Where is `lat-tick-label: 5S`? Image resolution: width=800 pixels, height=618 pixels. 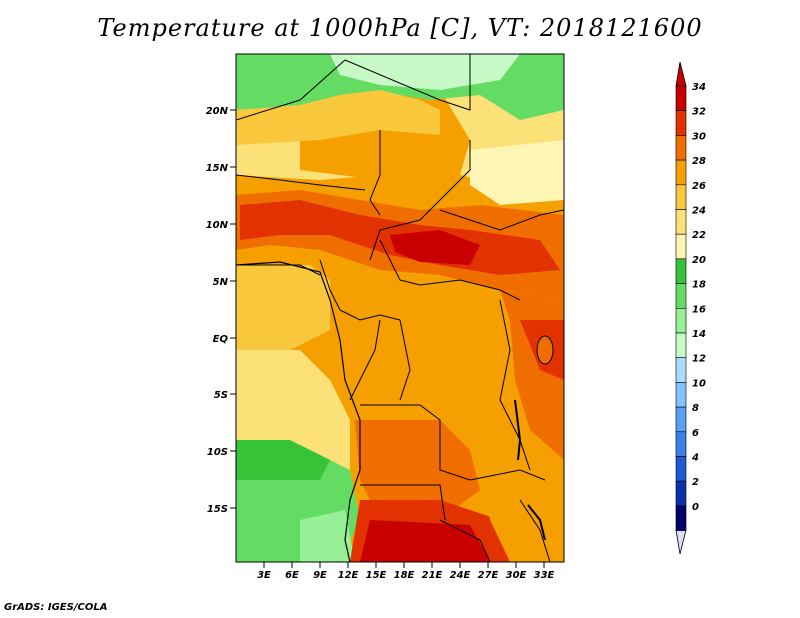 lat-tick-label: 5S is located at coordinates (221, 395).